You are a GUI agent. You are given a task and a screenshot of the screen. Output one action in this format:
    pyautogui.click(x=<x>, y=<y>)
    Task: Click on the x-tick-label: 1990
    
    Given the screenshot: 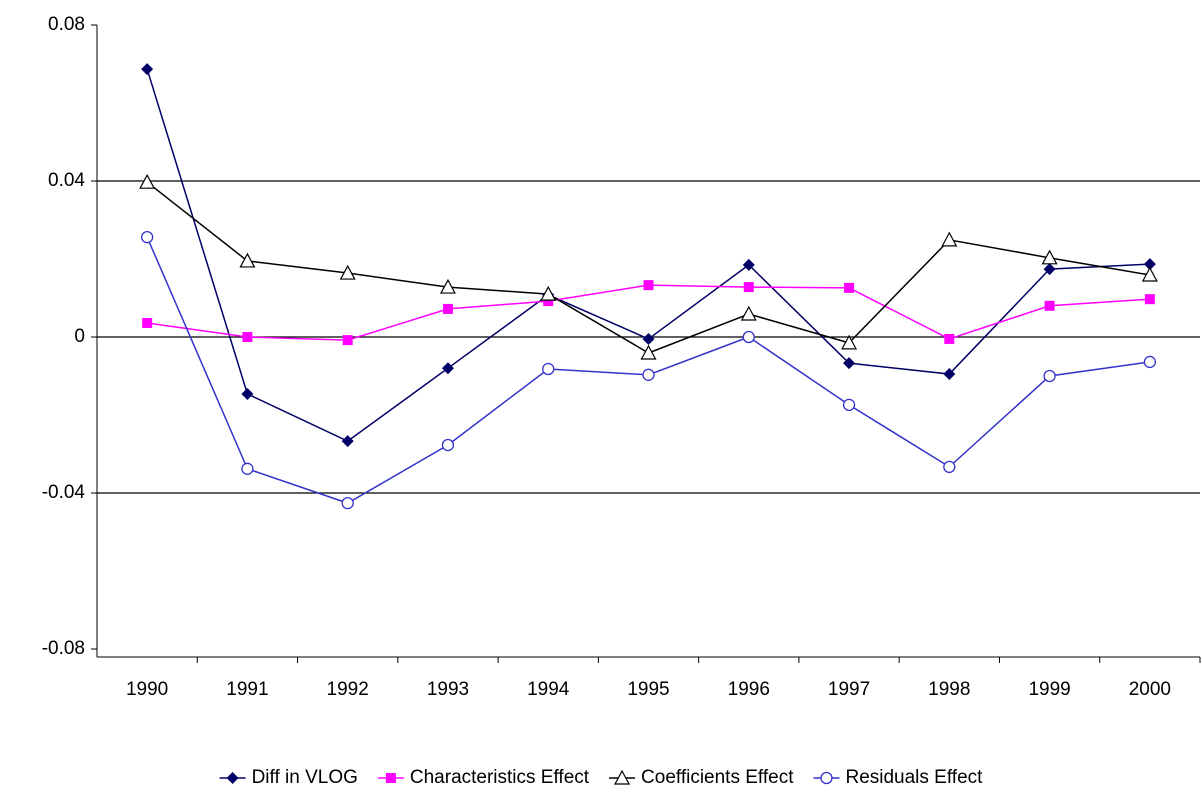 What is the action you would take?
    pyautogui.click(x=147, y=689)
    